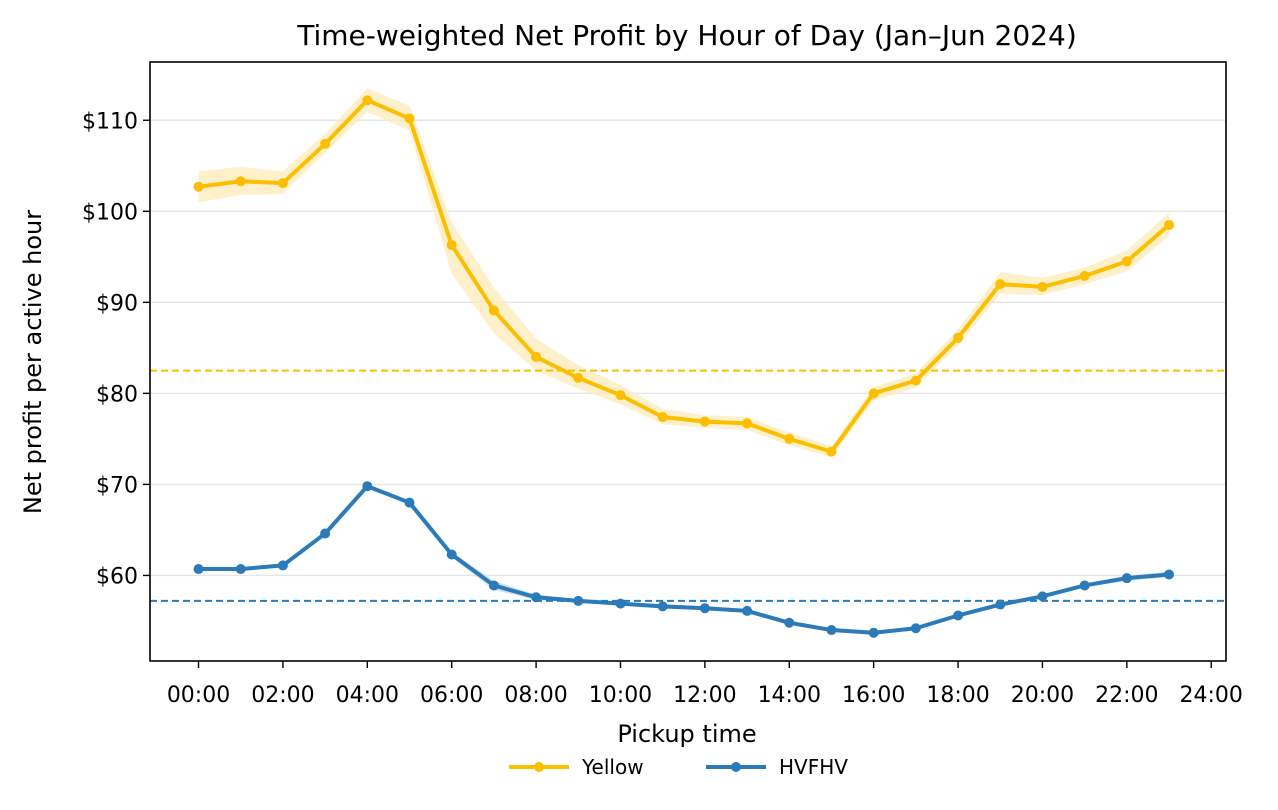  I want to click on y-tick-label: $80, so click(117, 394).